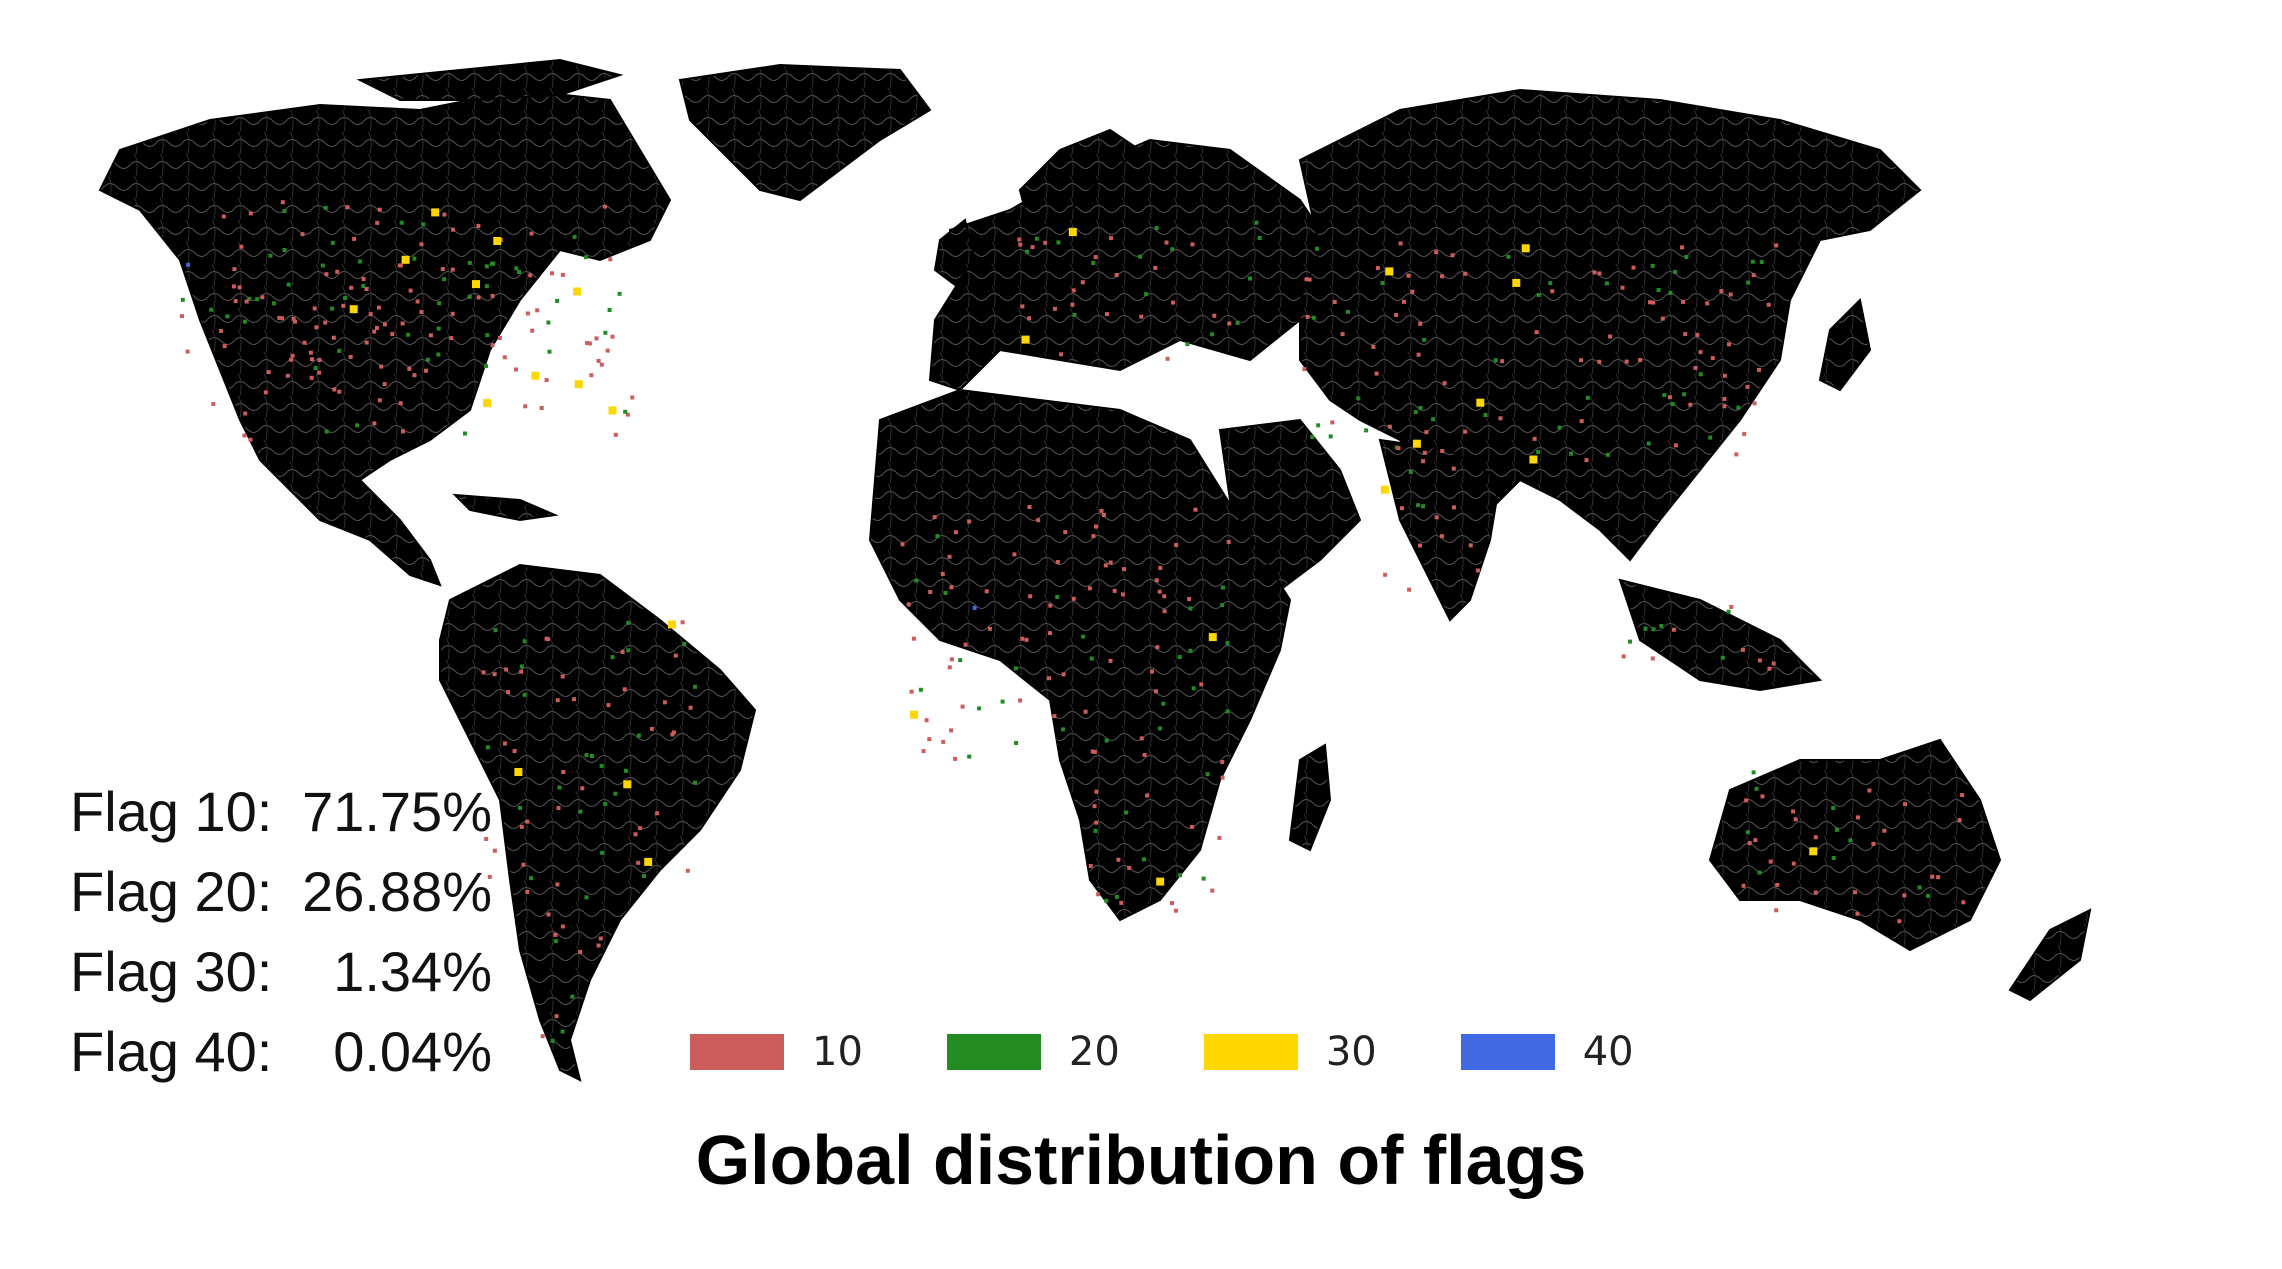 The image size is (2282, 1269). What do you see at coordinates (490, 79) in the screenshot?
I see `arctic-islands` at bounding box center [490, 79].